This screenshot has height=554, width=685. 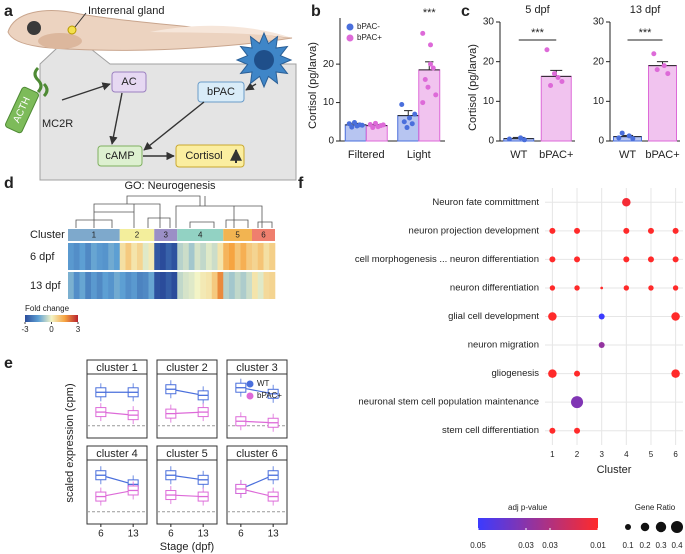 What do you see at coordinates (94, 235) in the screenshot?
I see `cluster-band` at bounding box center [94, 235].